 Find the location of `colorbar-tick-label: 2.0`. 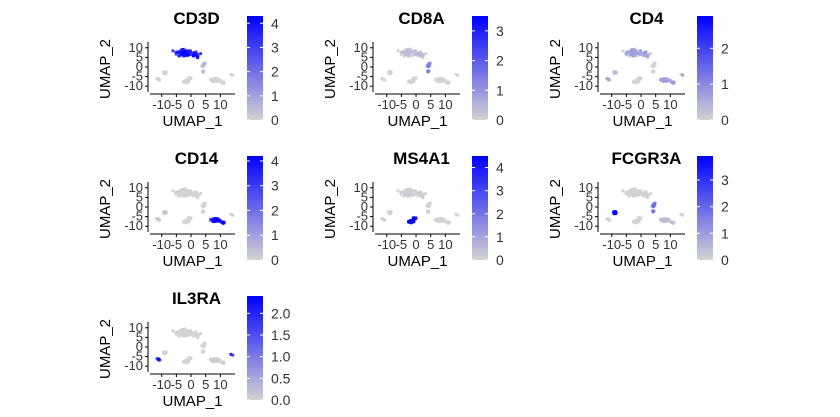

colorbar-tick-label: 2.0 is located at coordinates (281, 313).